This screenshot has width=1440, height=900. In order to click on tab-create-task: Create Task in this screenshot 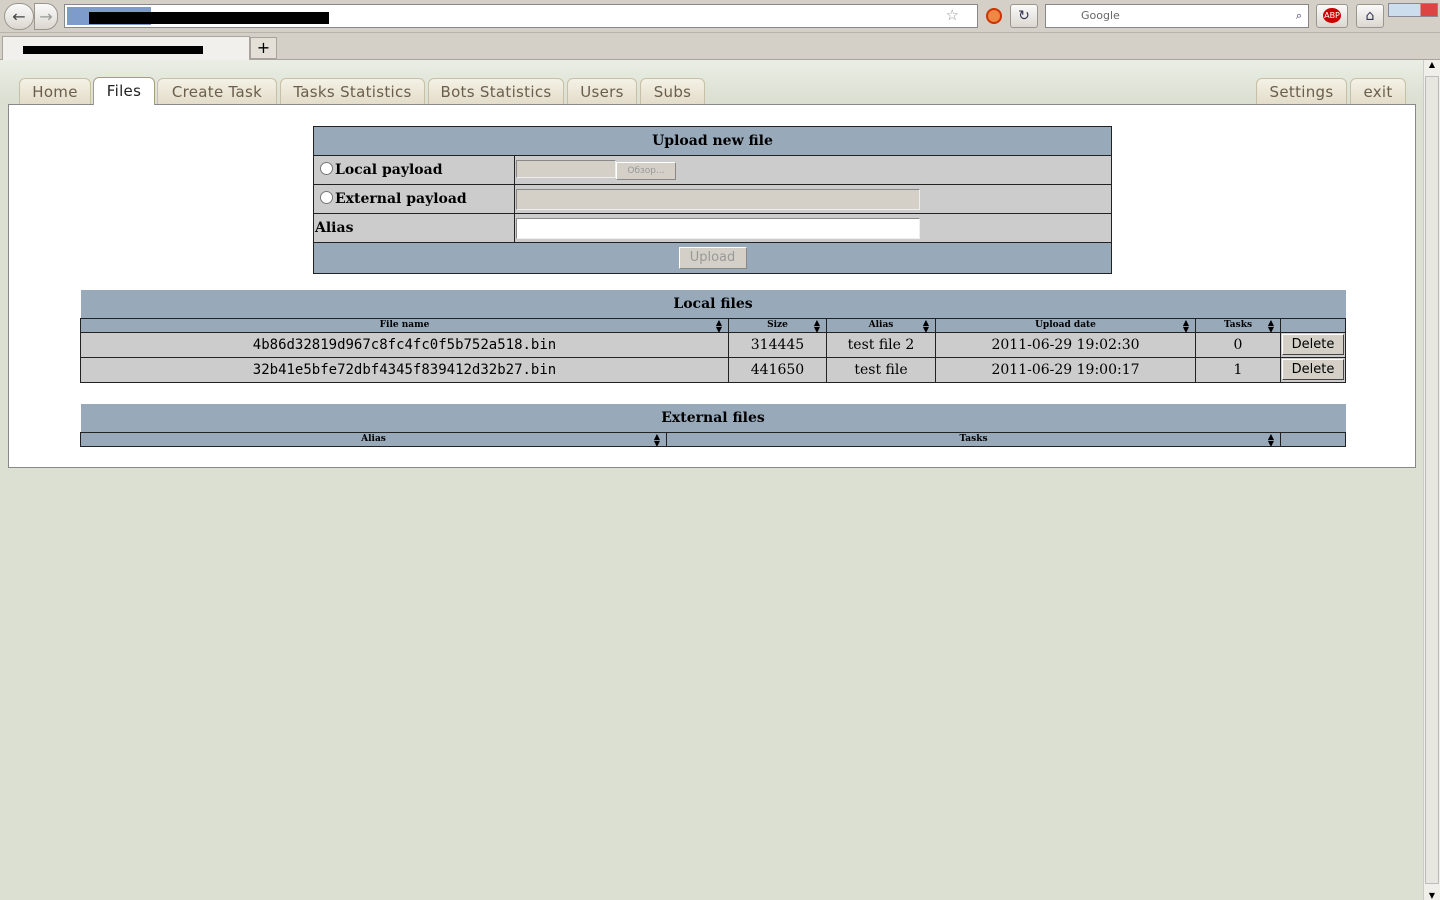, I will do `click(217, 91)`.